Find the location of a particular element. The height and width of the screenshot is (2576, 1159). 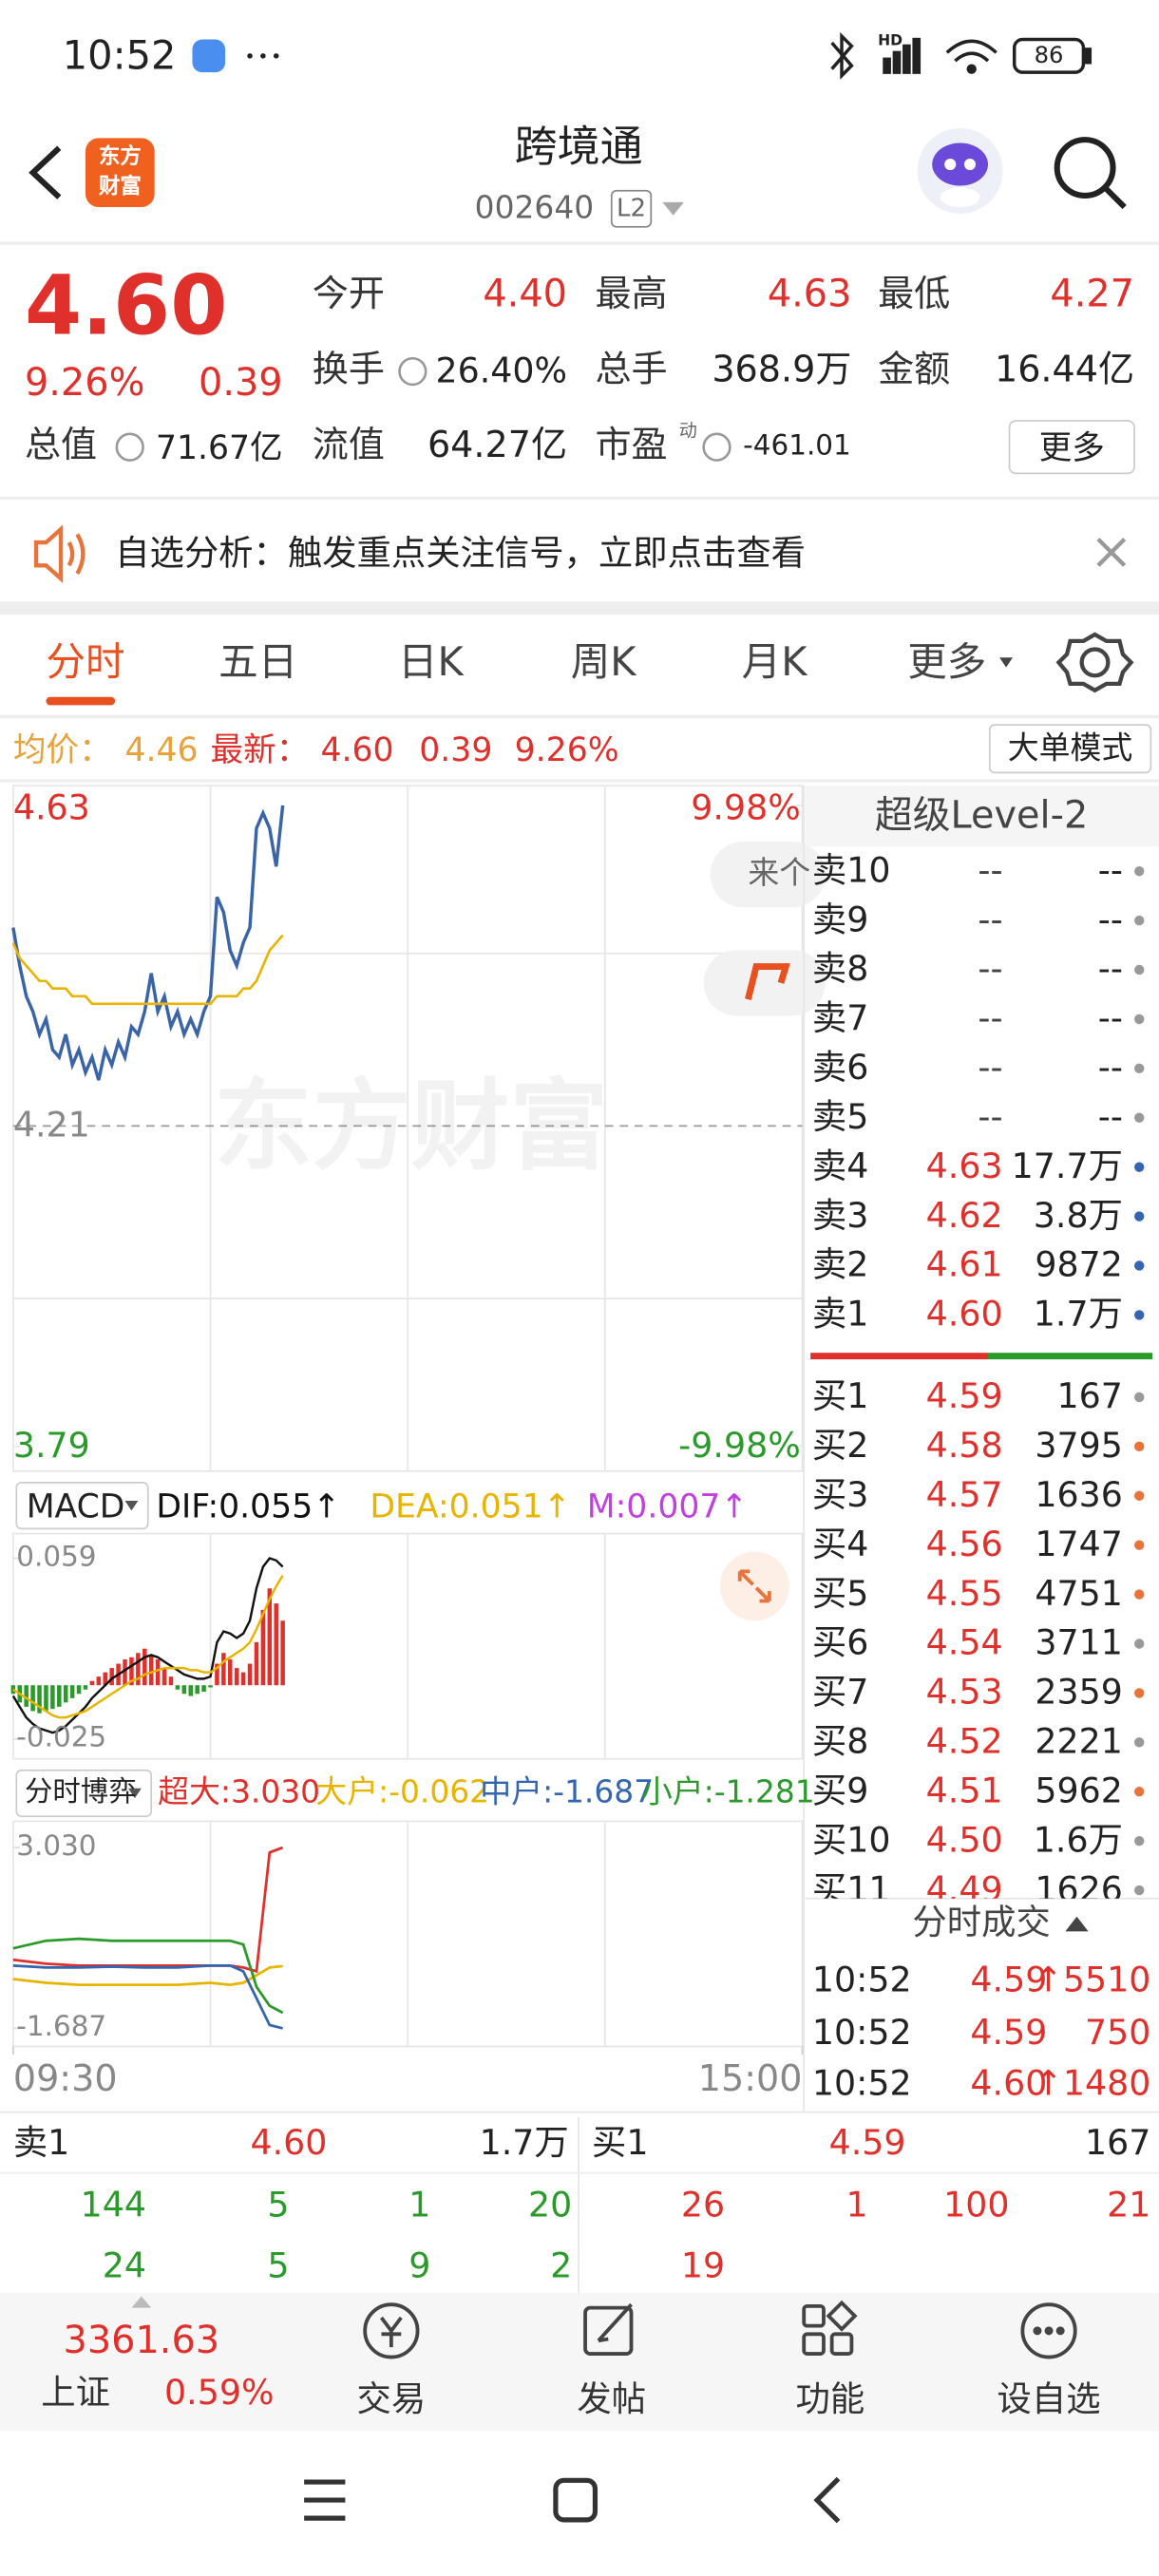

summary-volume: 167 is located at coordinates (1117, 2142).